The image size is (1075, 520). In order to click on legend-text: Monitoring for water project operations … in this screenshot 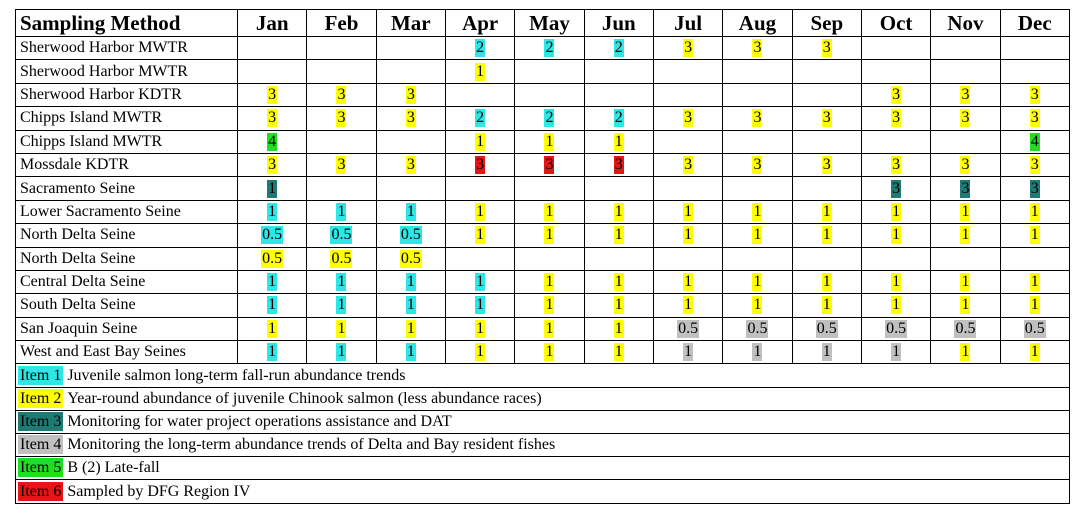, I will do `click(259, 421)`.